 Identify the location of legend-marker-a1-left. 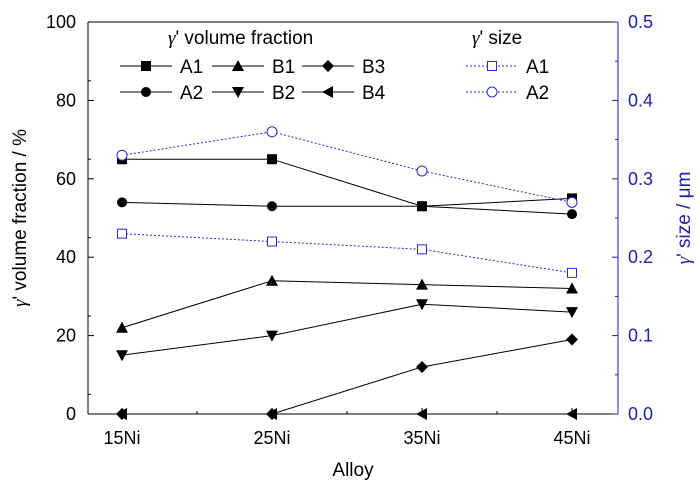
(146, 66).